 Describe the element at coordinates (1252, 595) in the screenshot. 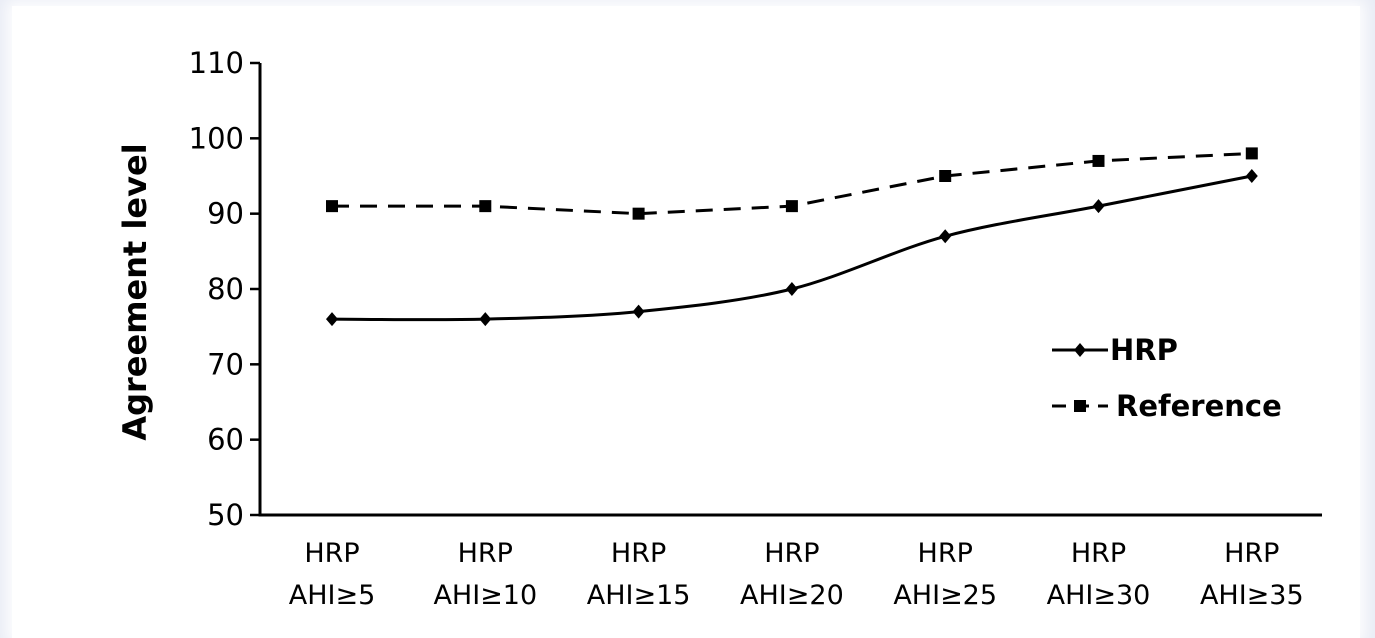

I see `x-category-label-line: AHI≥35` at that location.